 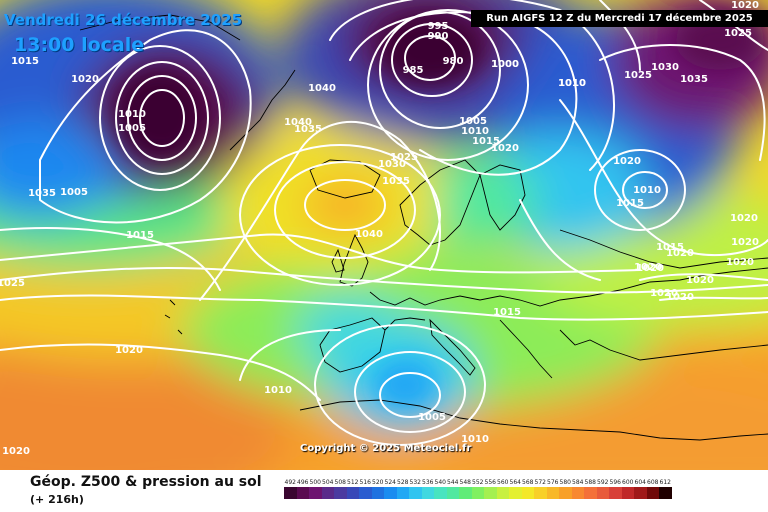 I want to click on scale-step: 576, so click(x=552, y=489).